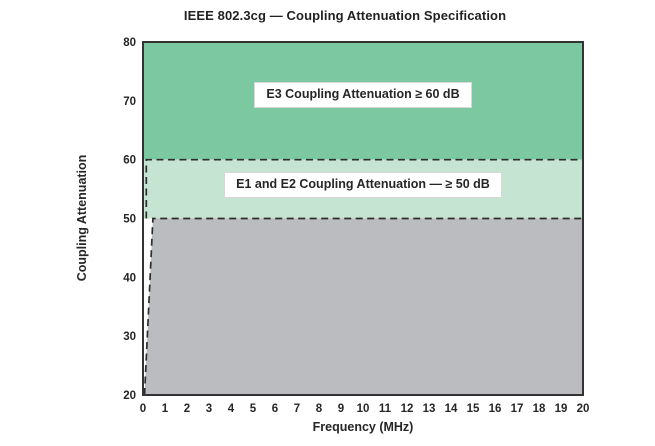  Describe the element at coordinates (165, 409) in the screenshot. I see `x-tick-label: 1` at that location.